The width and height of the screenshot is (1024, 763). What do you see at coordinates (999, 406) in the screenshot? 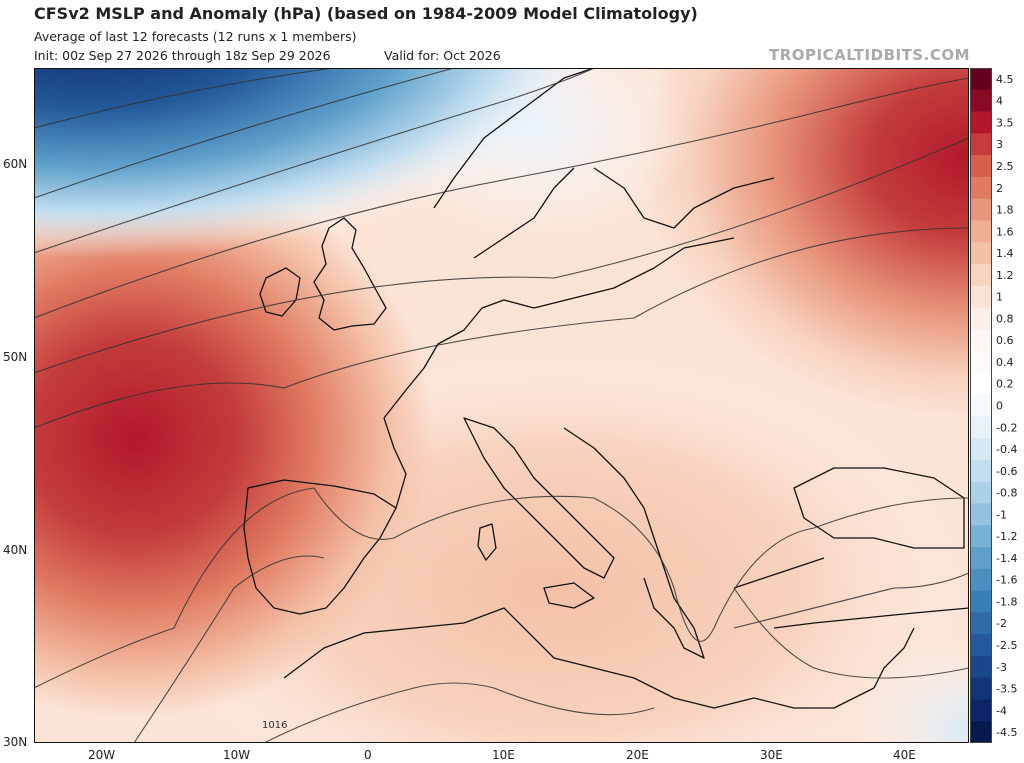
I see `colorbar-label: 0` at bounding box center [999, 406].